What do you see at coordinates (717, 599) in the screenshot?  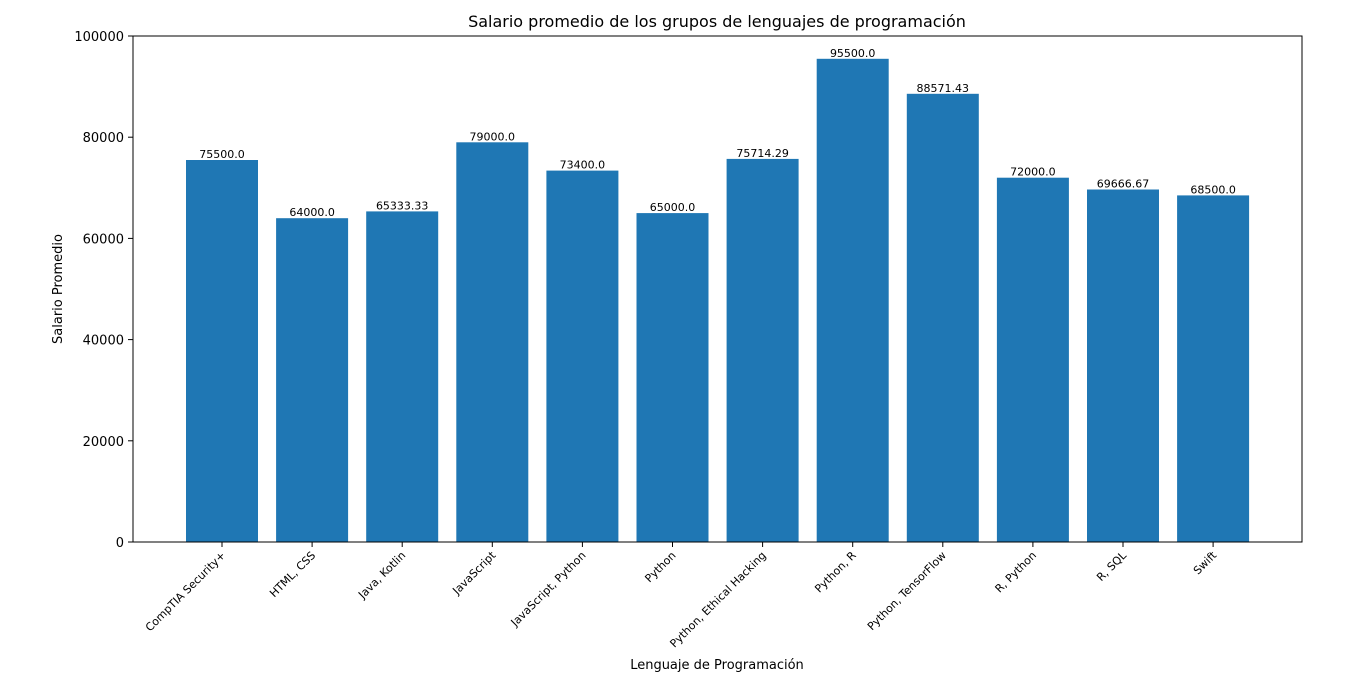 I see `x-tick-label: Python, Ethical Hacking` at bounding box center [717, 599].